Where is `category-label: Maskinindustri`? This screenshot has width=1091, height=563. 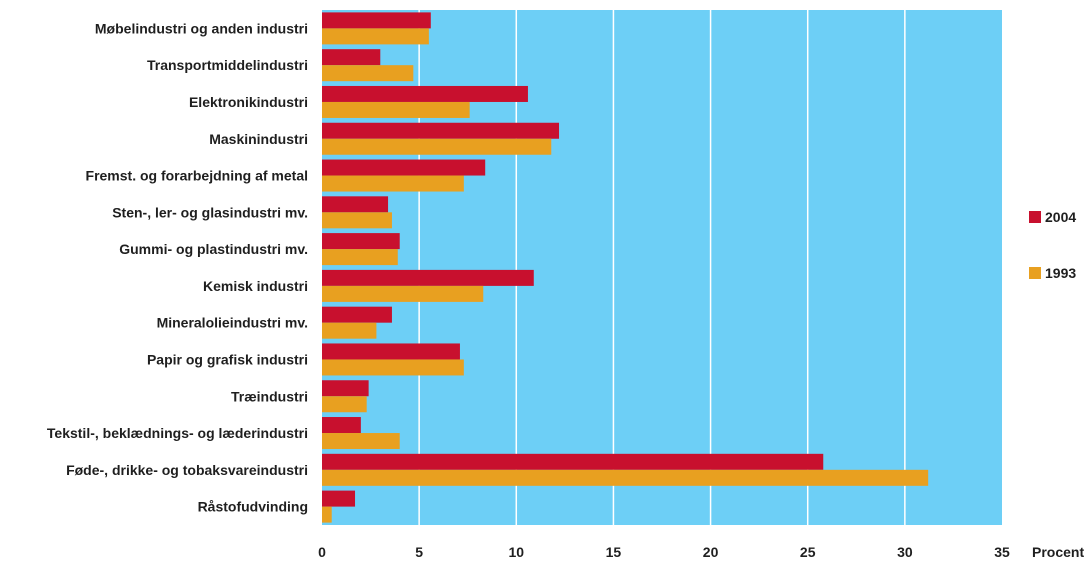 category-label: Maskinindustri is located at coordinates (258, 139).